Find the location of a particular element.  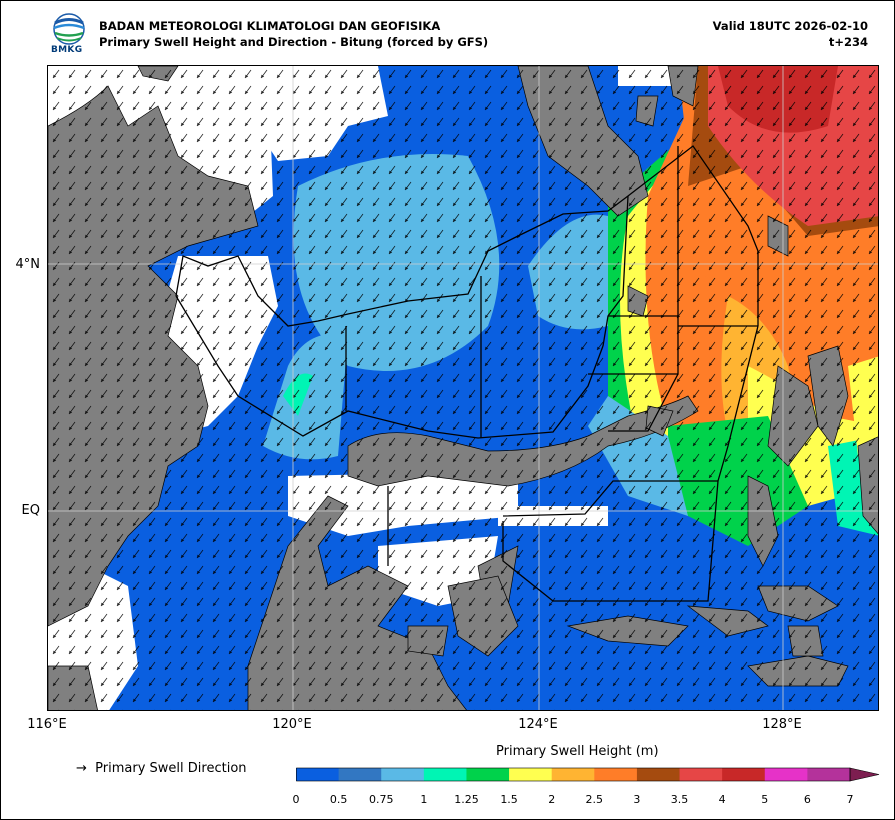

lon-label-124e: 124°E is located at coordinates (538, 724).